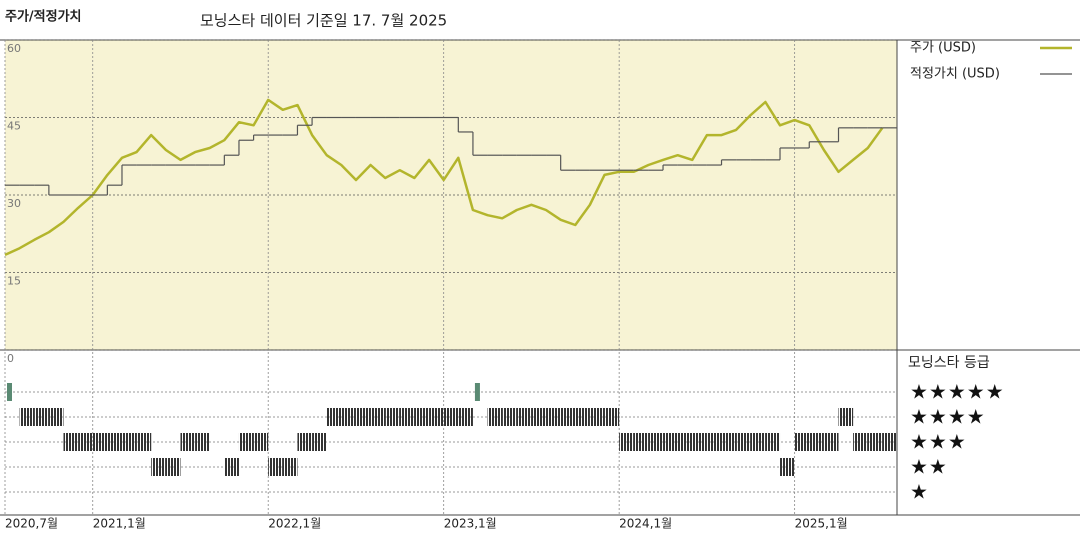 This screenshot has height=540, width=1080. Describe the element at coordinates (955, 74) in the screenshot. I see `legend-label: 적정가치 (USD)` at that location.